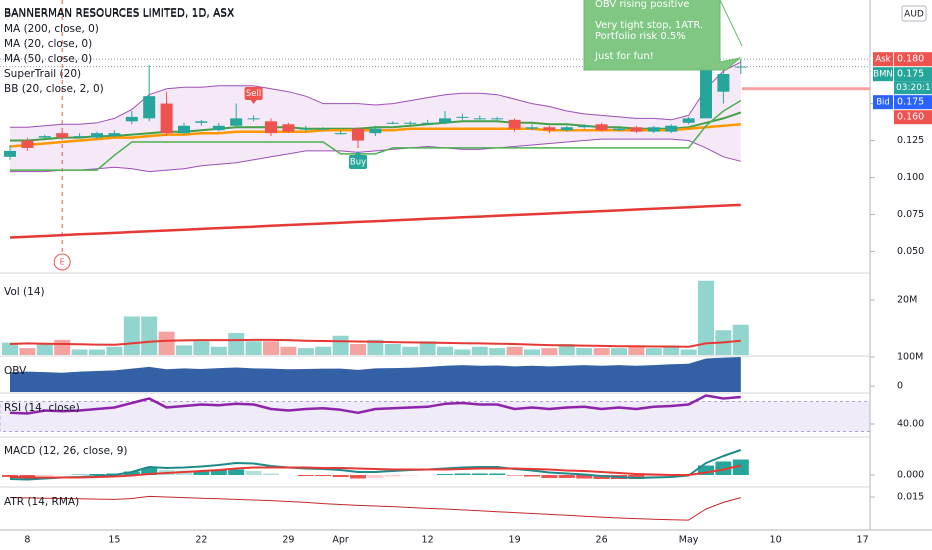 The height and width of the screenshot is (550, 932). I want to click on currency: AUD, so click(914, 15).